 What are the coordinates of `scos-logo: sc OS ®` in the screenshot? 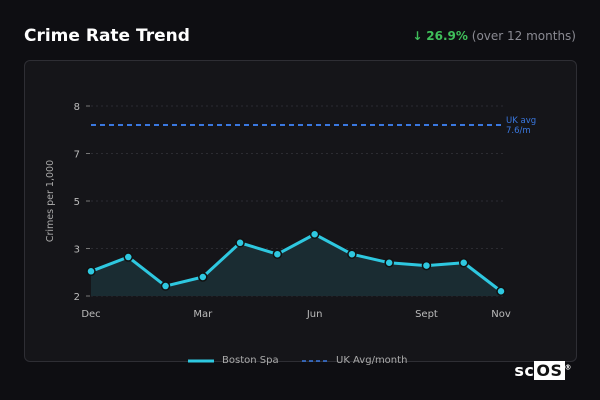 It's located at (543, 370).